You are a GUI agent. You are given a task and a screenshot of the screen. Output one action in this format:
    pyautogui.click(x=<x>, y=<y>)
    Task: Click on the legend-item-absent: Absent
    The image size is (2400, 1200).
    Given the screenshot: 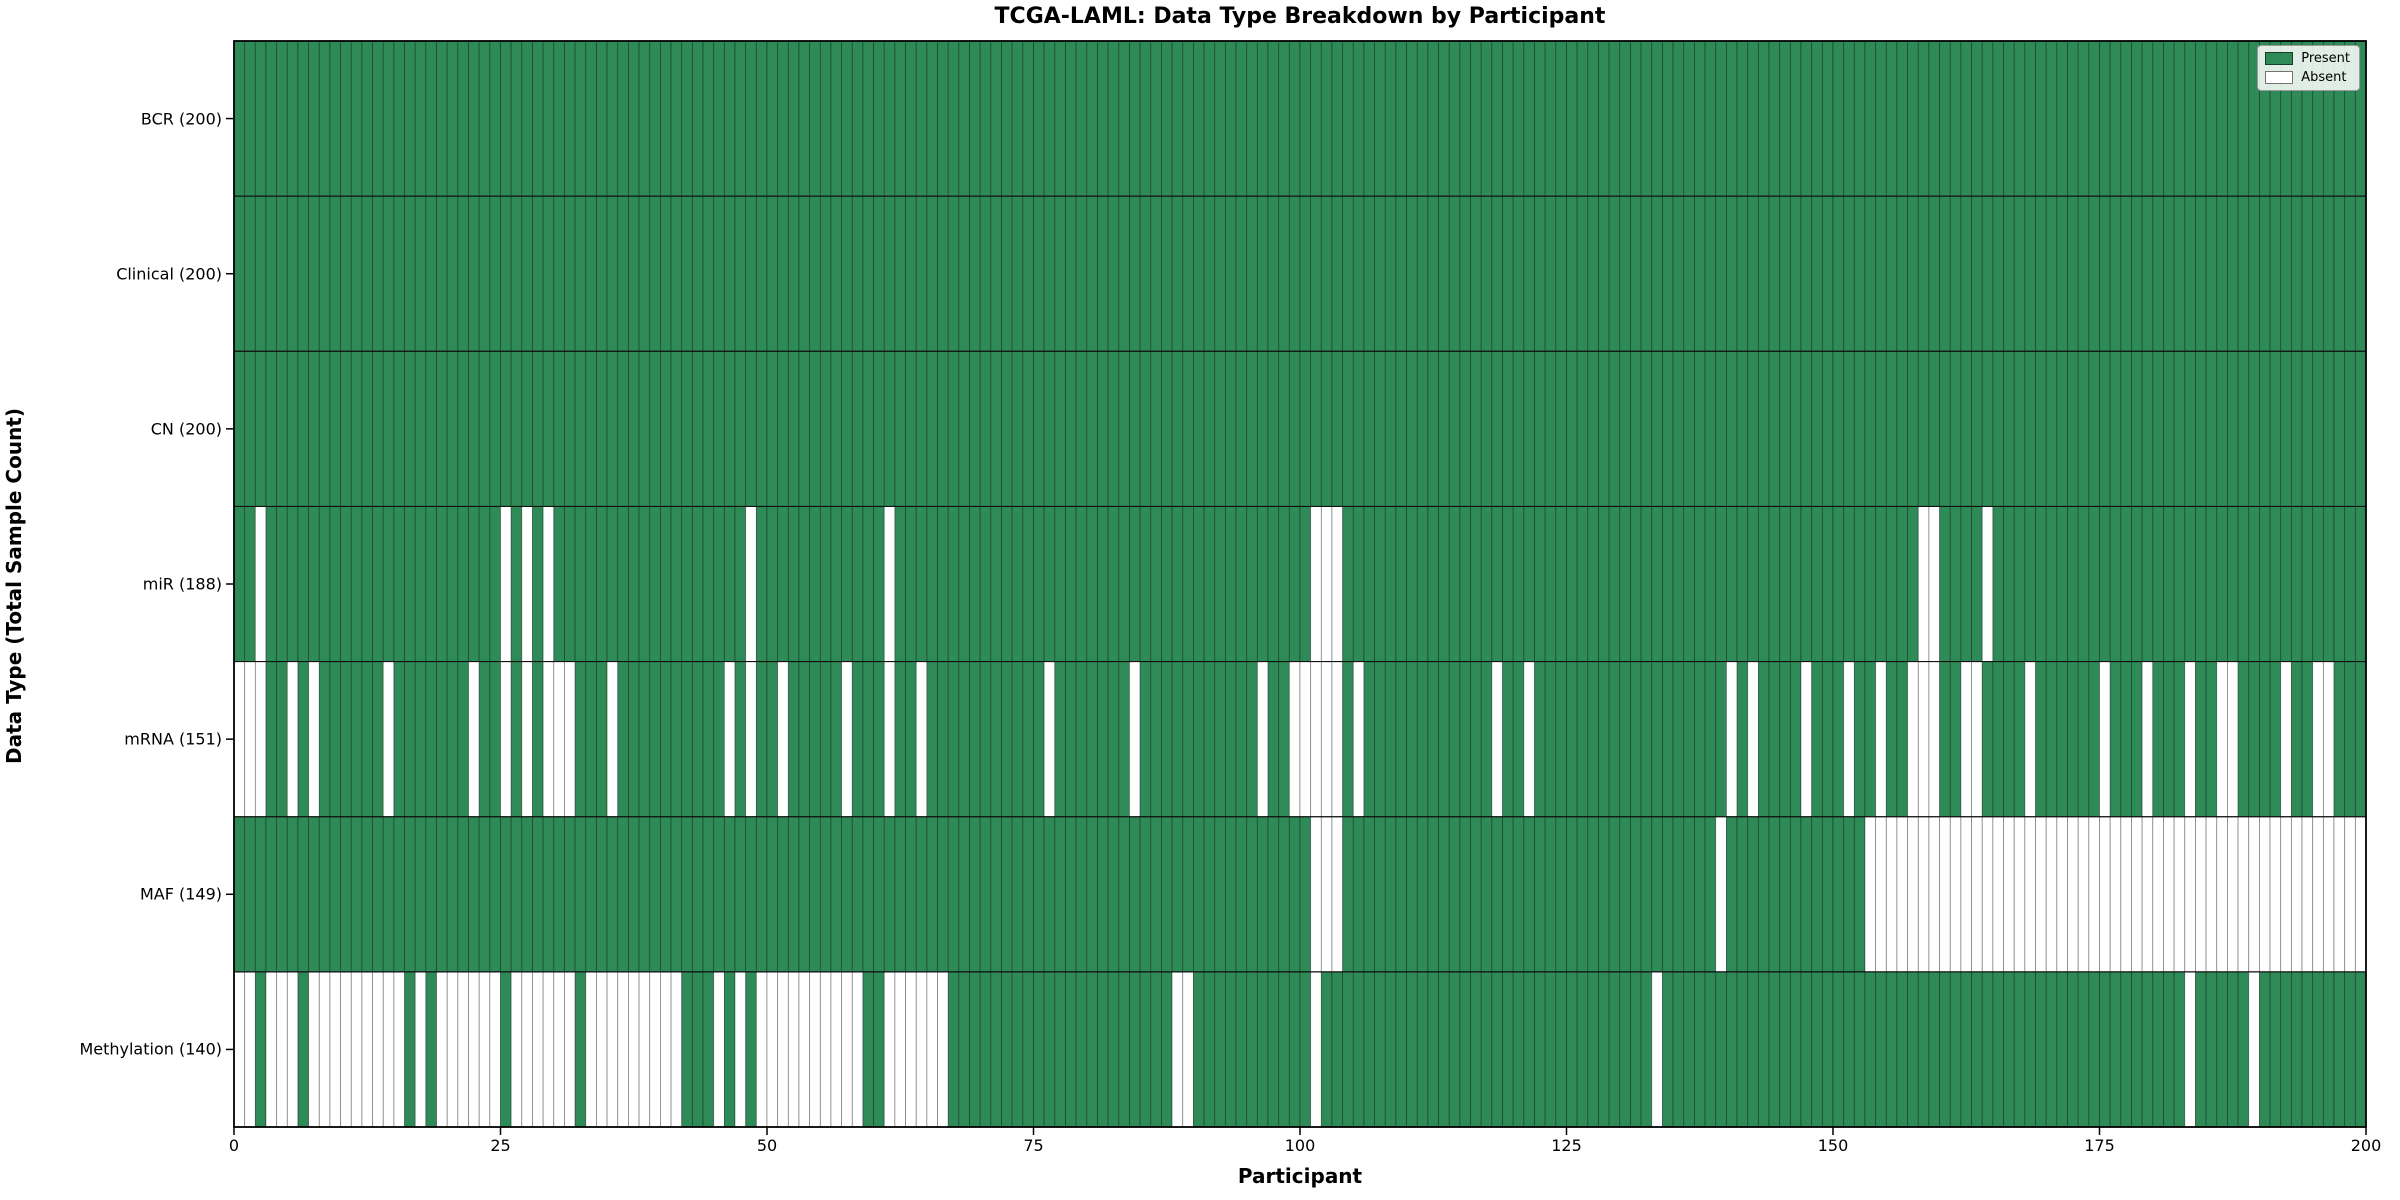 What is the action you would take?
    pyautogui.click(x=2307, y=77)
    